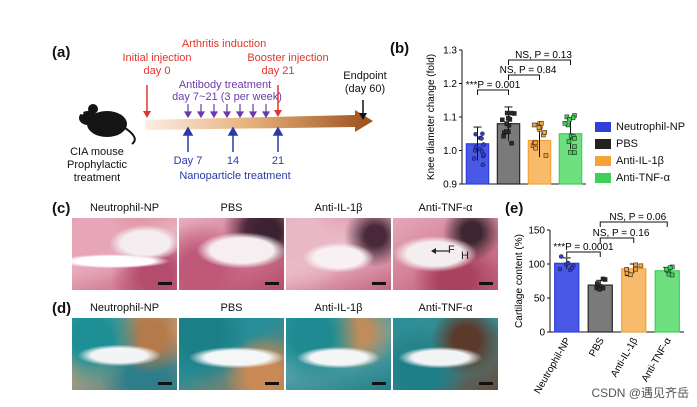 Image resolution: width=697 pixels, height=407 pixels. What do you see at coordinates (440, 251) in the screenshot?
I see `arrow-icon` at bounding box center [440, 251].